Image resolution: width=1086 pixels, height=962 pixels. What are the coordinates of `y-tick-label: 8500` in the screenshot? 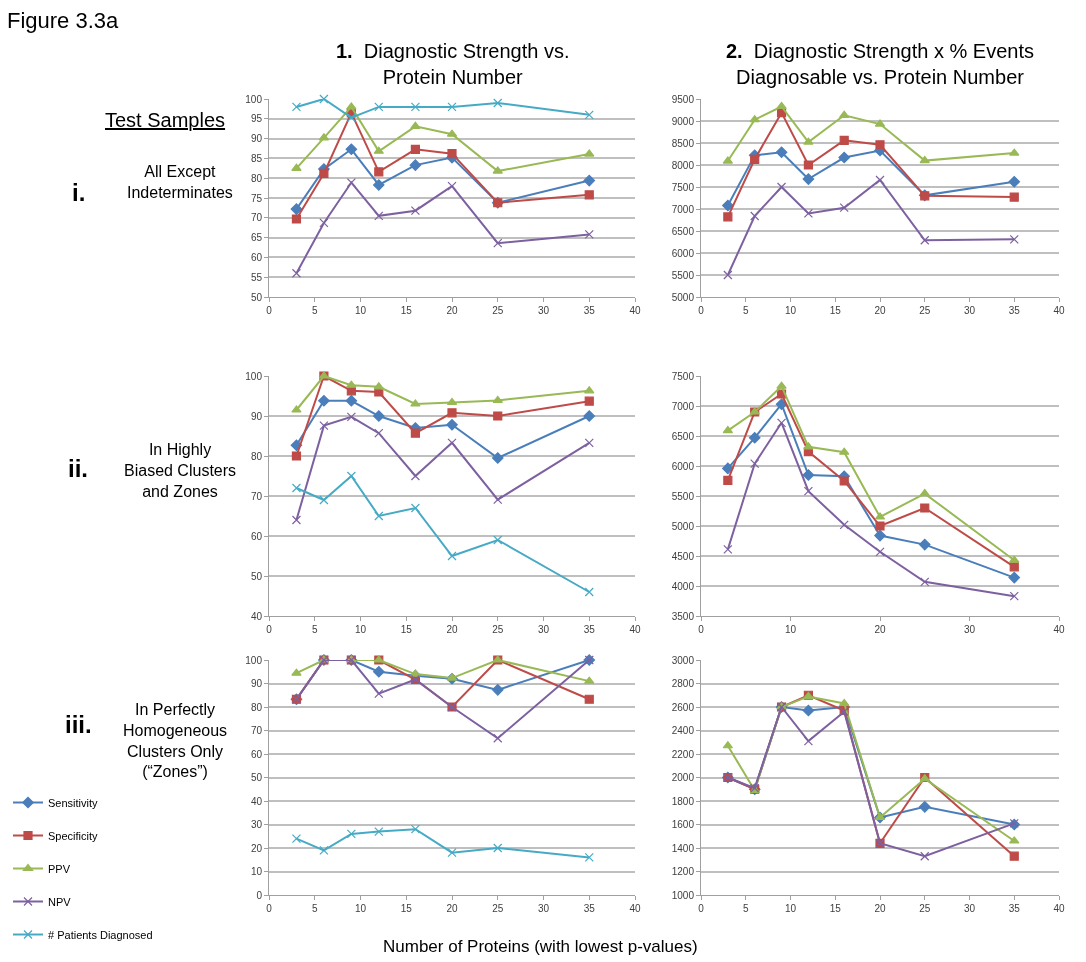 It's located at (683, 143).